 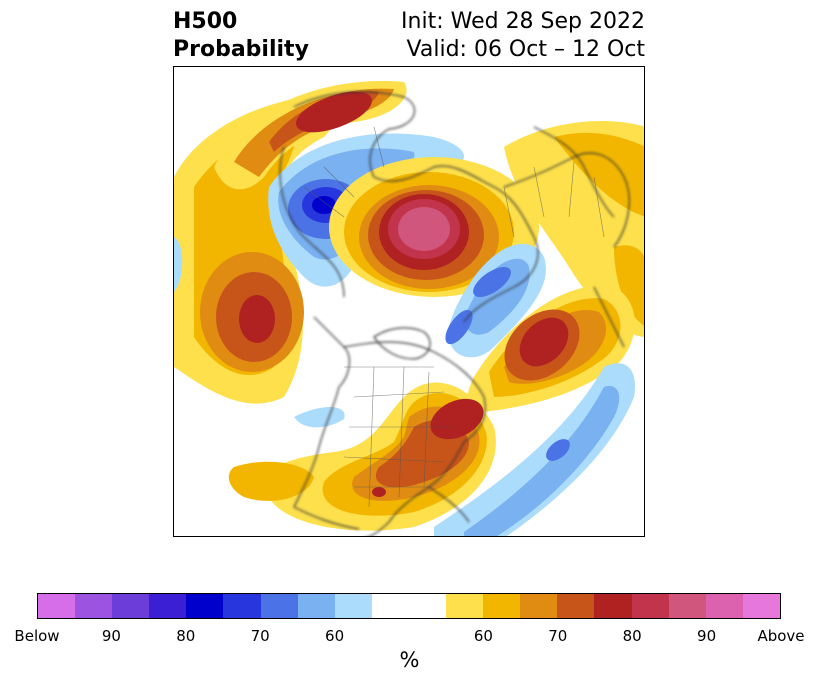 I want to click on anomaly-asia-above, so click(x=574, y=229).